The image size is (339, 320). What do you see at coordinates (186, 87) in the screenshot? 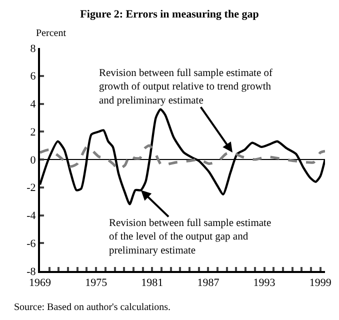
I see `annotation: Revision between full sample estimate of growth of output relative to trend growth and preliminary estimate` at bounding box center [186, 87].